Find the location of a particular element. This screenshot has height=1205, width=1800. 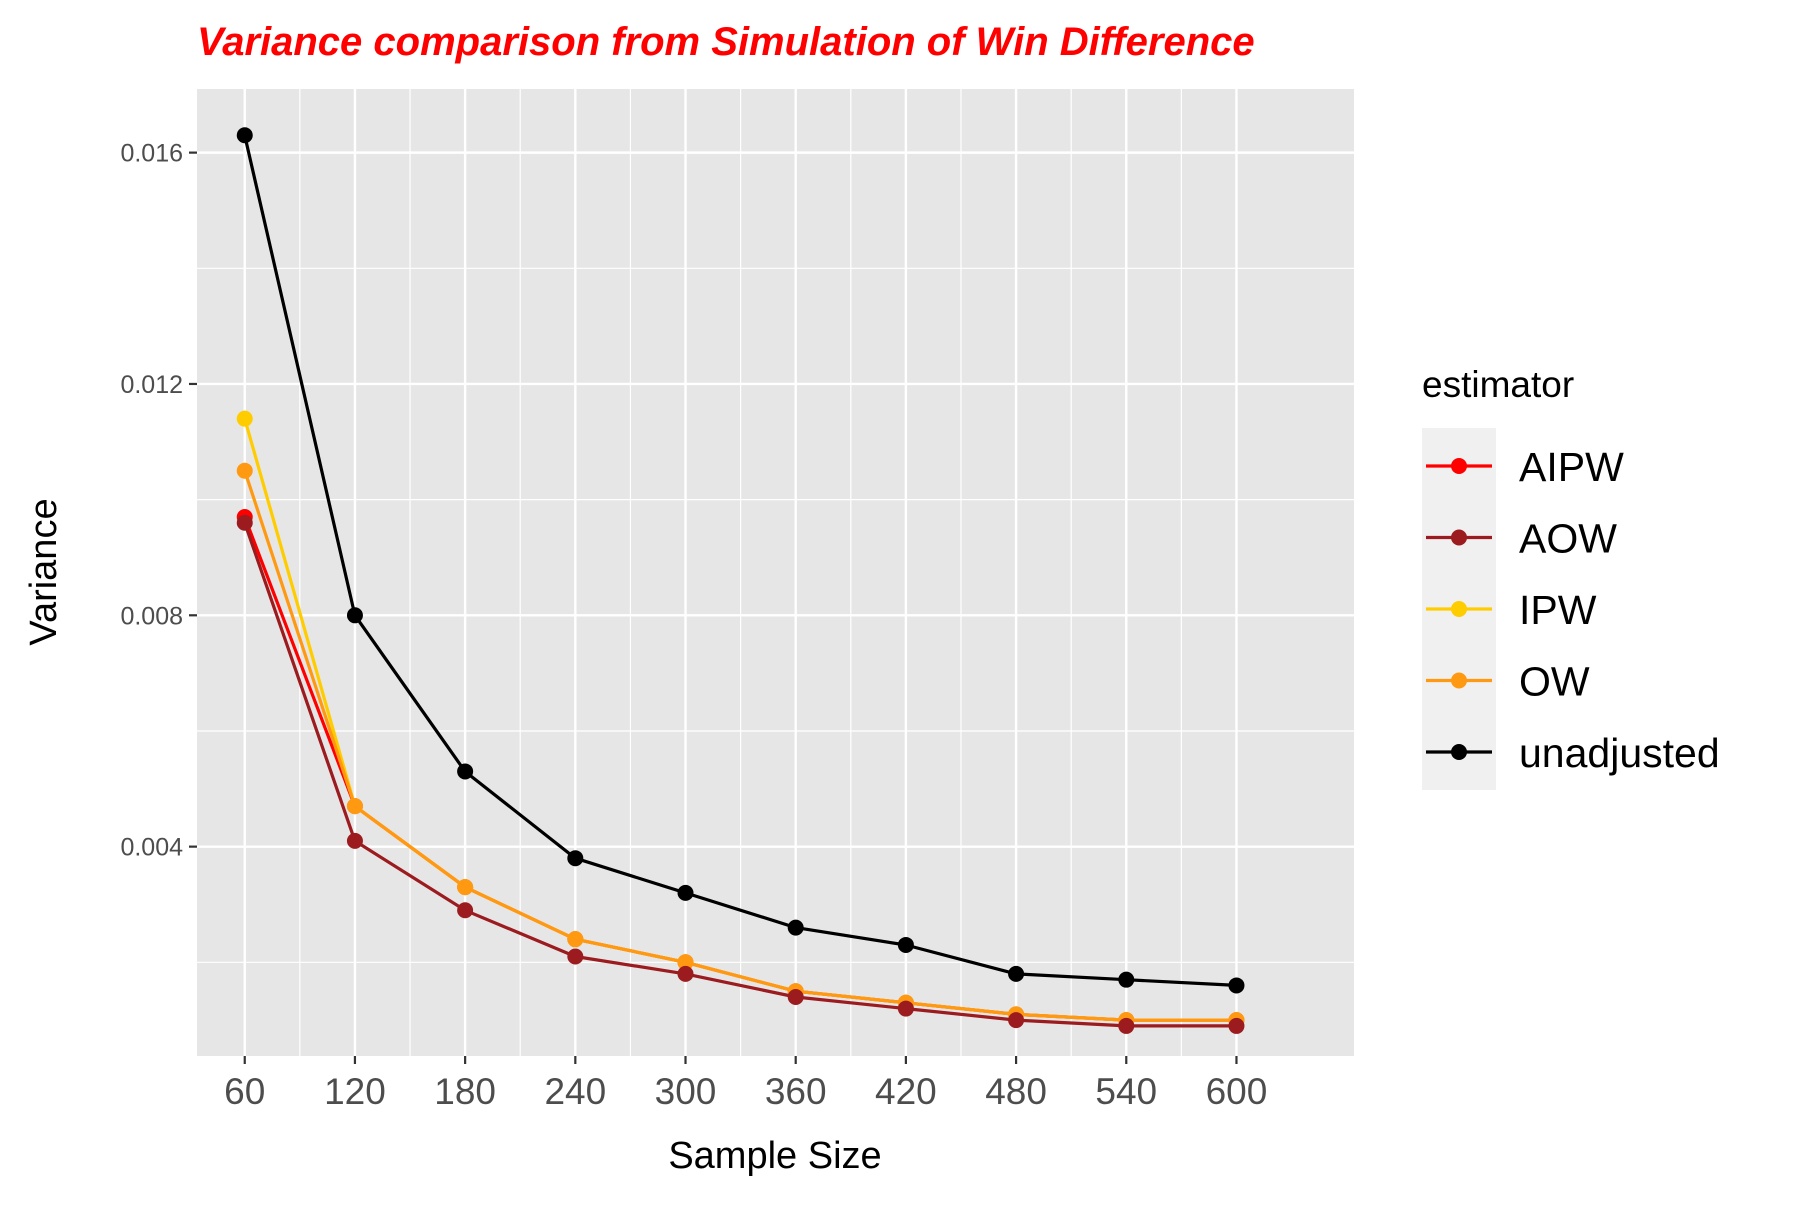

y-axis-label: Variance is located at coordinates (44, 571).